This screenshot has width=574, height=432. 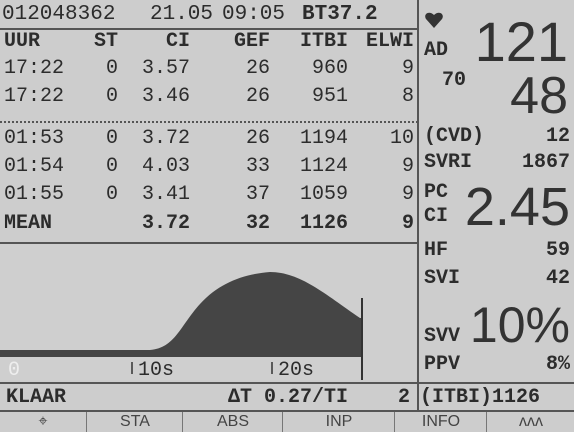 What do you see at coordinates (539, 96) in the screenshot?
I see `dia: 48` at bounding box center [539, 96].